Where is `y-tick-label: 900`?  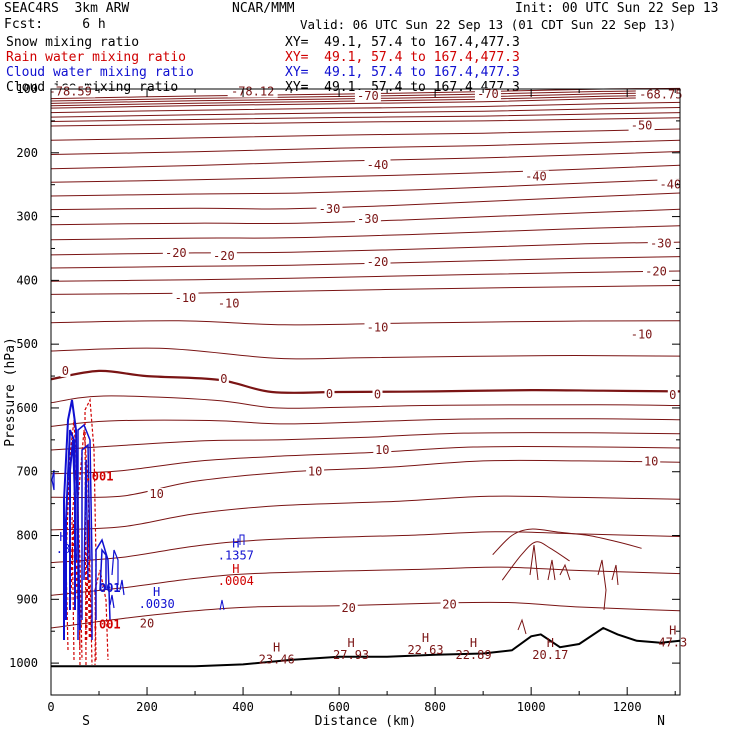
y-tick-label: 900 is located at coordinates (27, 599).